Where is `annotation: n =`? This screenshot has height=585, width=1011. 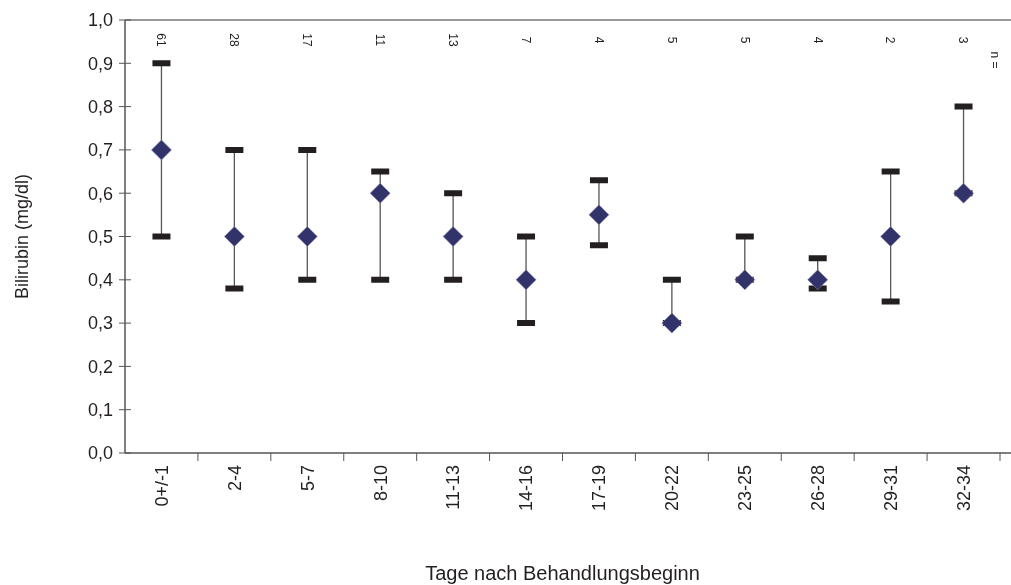
annotation: n = is located at coordinates (994, 60).